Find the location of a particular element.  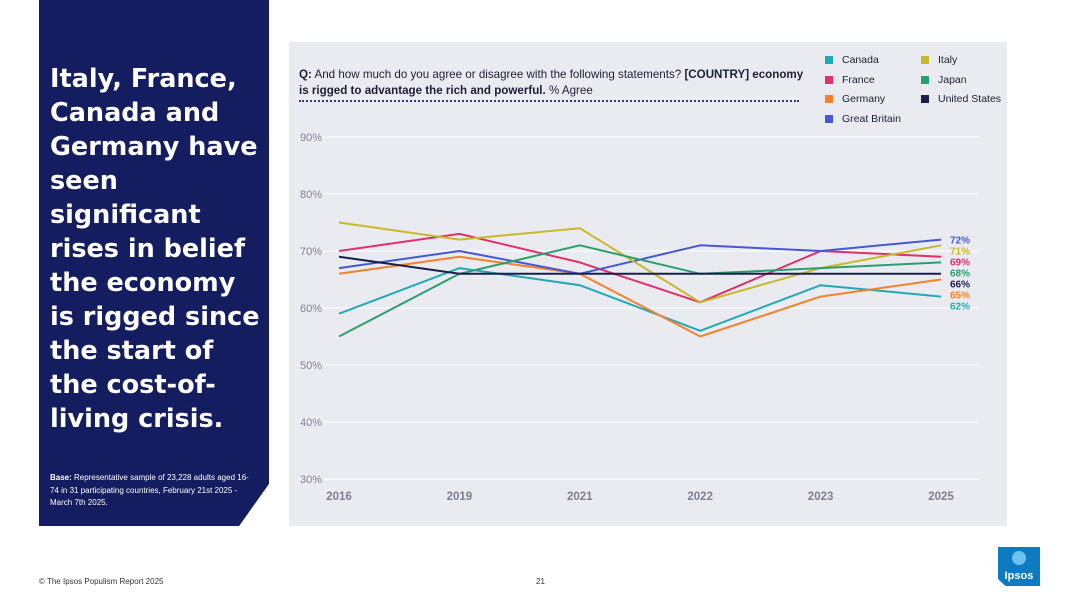

y-tick-label: 50% is located at coordinates (311, 366).